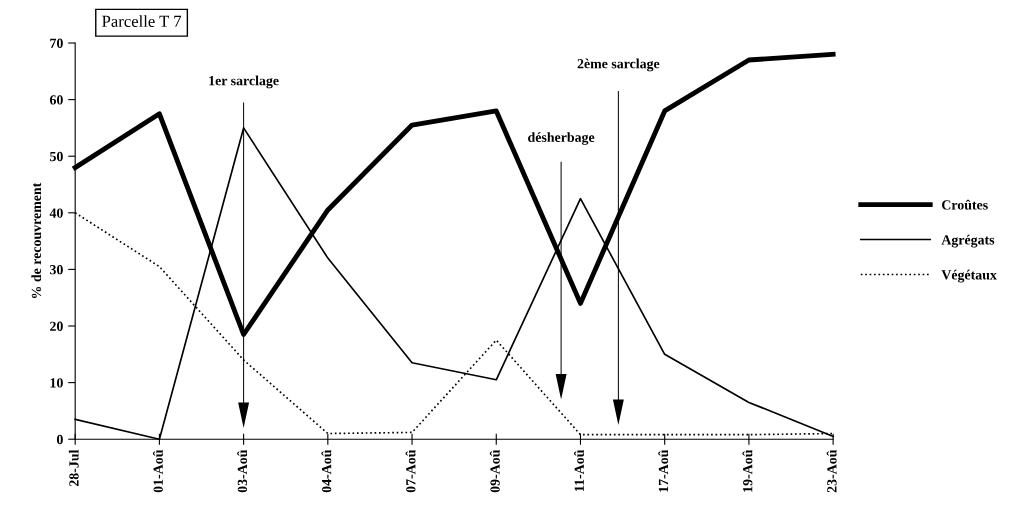 The height and width of the screenshot is (506, 1016). Describe the element at coordinates (965, 204) in the screenshot. I see `legend-label: Croûtes` at that location.